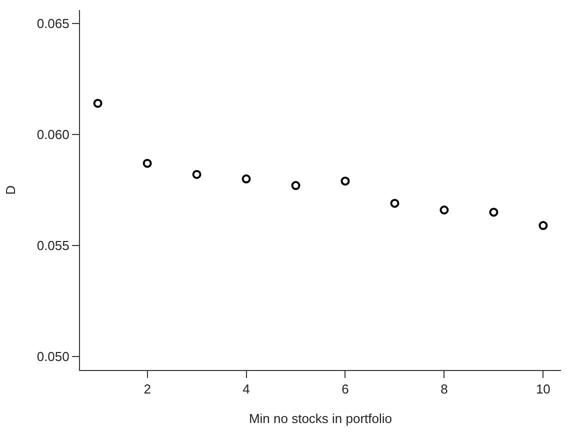 The width and height of the screenshot is (571, 434). Describe the element at coordinates (246, 389) in the screenshot. I see `x-tick-label: 4` at that location.